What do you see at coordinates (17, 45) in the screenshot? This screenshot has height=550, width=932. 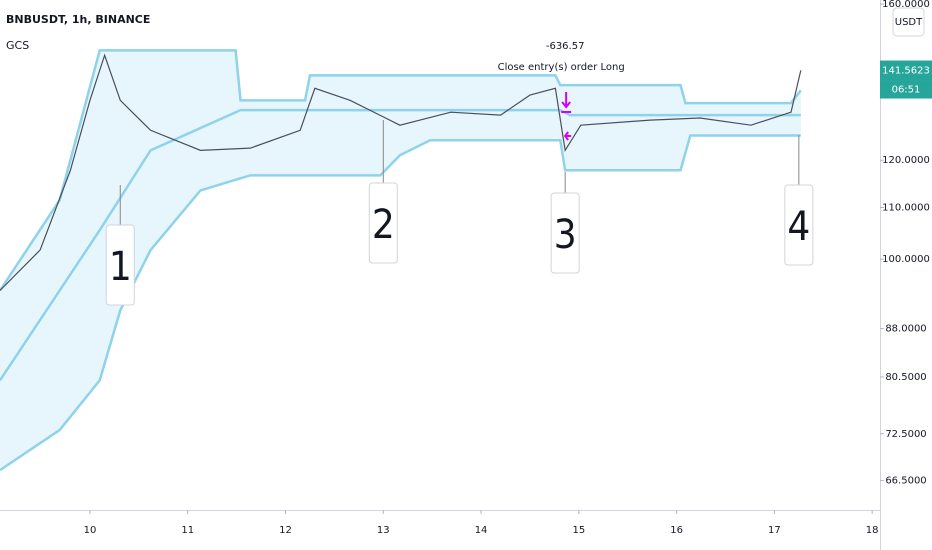 I see `indicator-name: GCS` at bounding box center [17, 45].